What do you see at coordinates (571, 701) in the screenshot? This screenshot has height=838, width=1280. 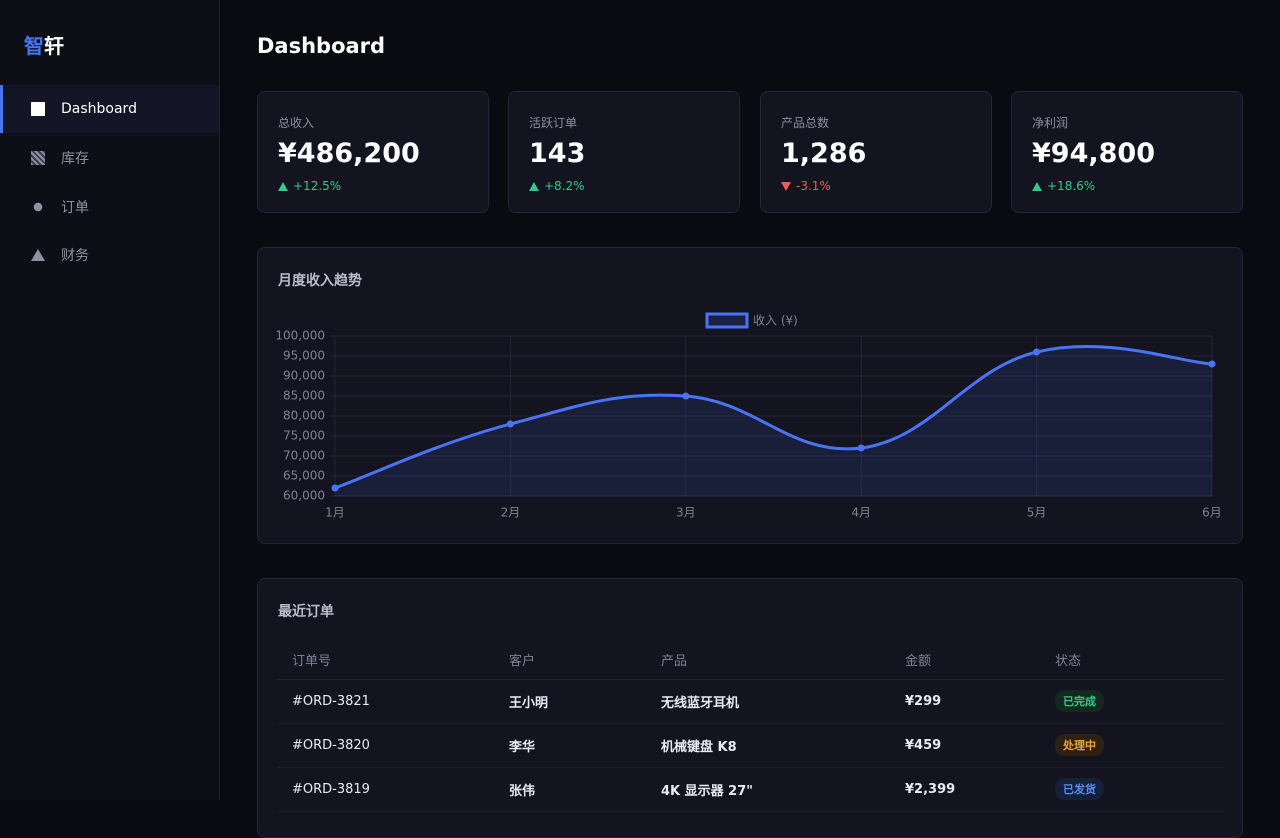 I see `table-cell: 王小明` at bounding box center [571, 701].